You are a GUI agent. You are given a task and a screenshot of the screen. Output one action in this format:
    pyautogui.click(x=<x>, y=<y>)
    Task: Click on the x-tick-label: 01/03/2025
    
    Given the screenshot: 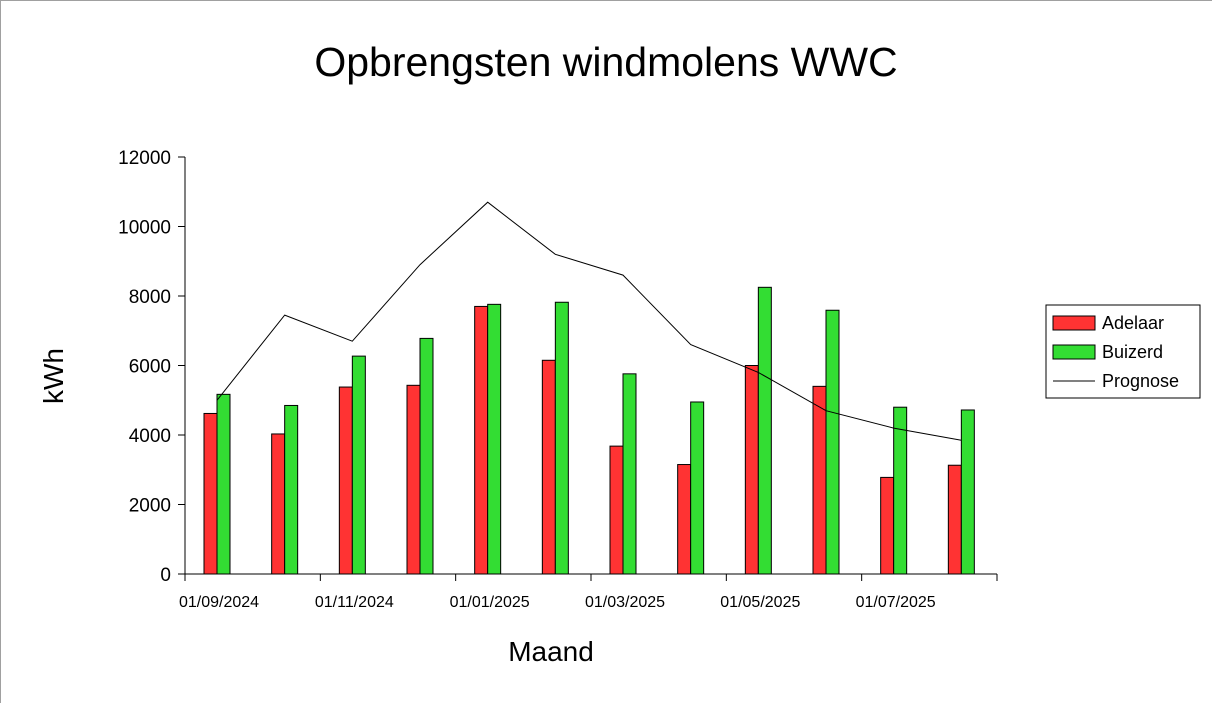 What is the action you would take?
    pyautogui.click(x=625, y=602)
    